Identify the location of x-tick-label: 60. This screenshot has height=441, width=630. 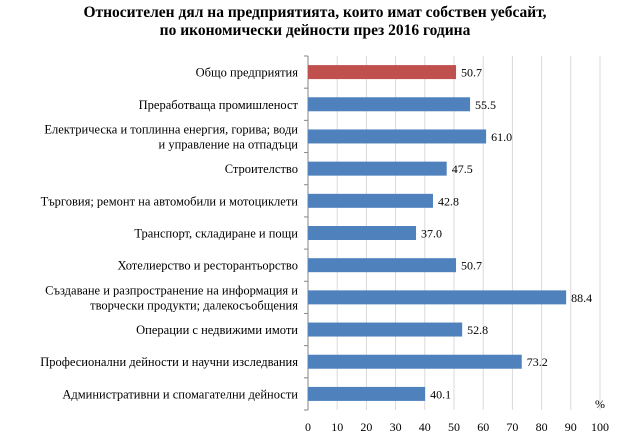
(483, 427).